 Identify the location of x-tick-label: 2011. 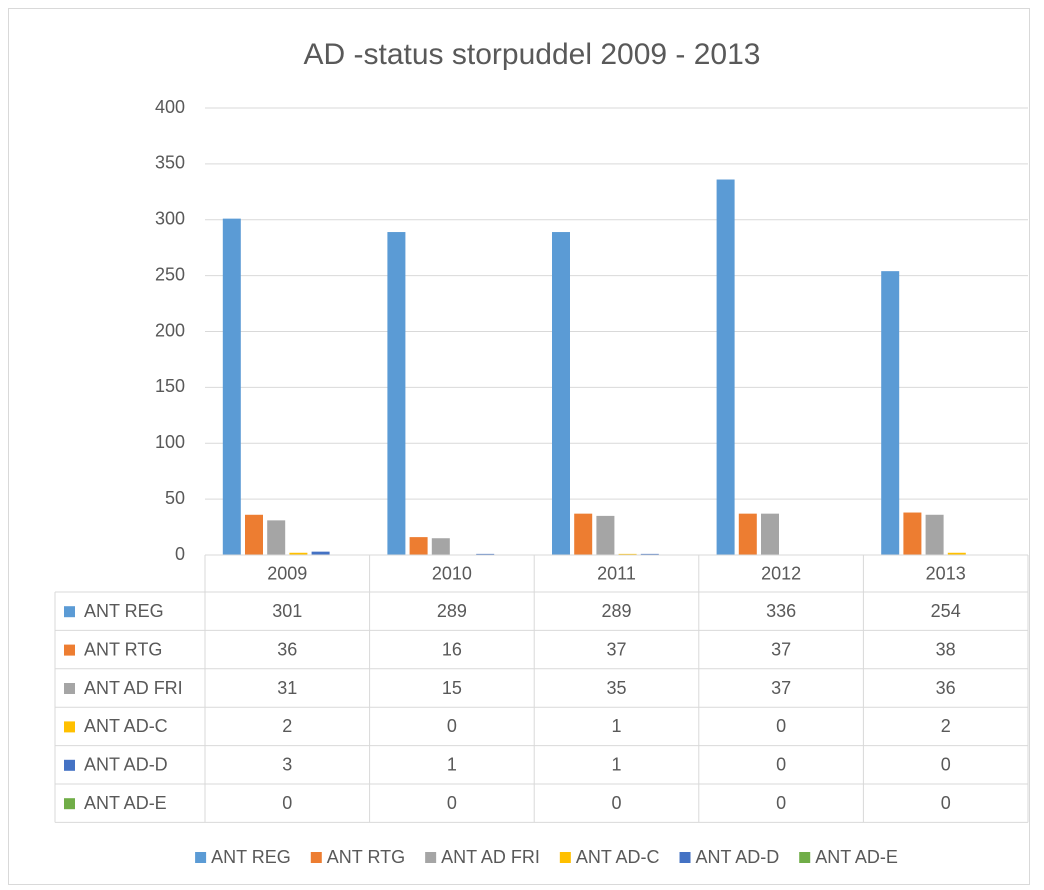
(616, 573).